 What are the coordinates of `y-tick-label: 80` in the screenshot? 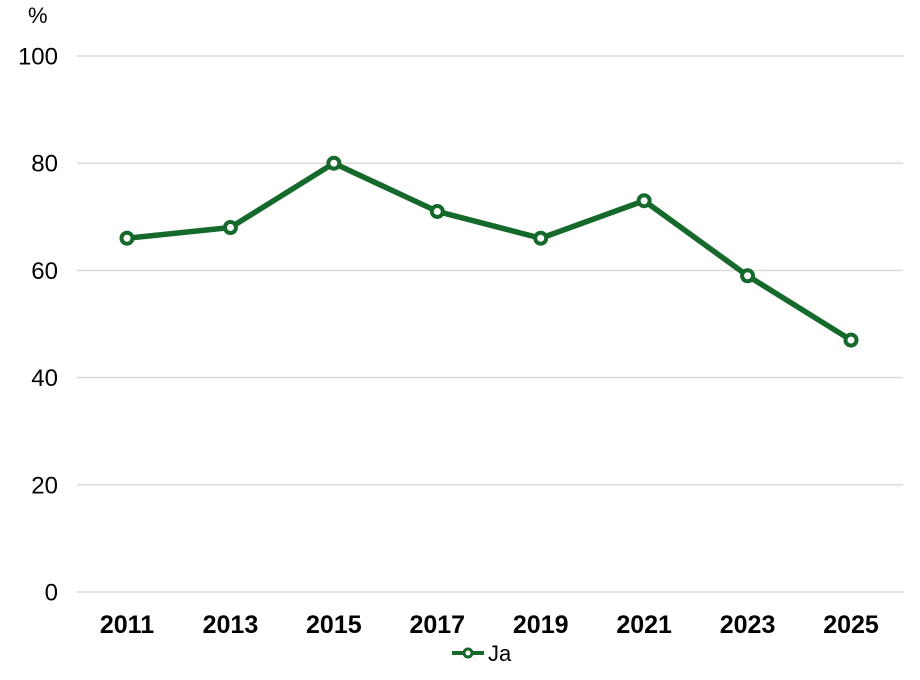 It's located at (44, 164).